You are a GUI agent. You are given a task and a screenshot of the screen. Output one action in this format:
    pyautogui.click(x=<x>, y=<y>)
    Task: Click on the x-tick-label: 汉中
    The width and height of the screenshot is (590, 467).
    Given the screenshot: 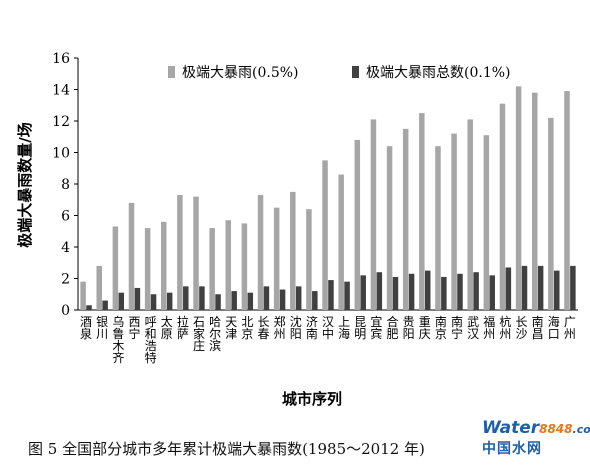 What is the action you would take?
    pyautogui.click(x=328, y=328)
    